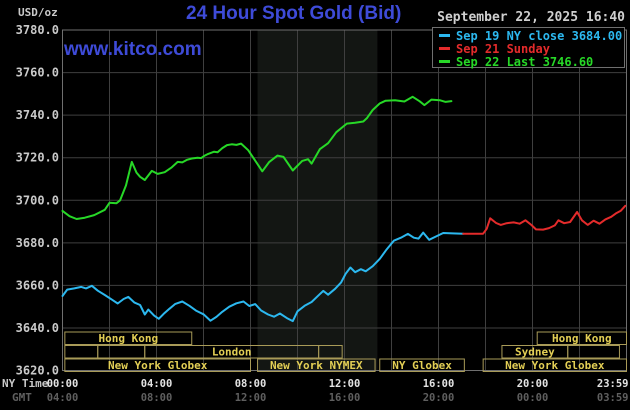  I want to click on legend-entry-0: Sep 19 NY close 3684.00, so click(528, 35).